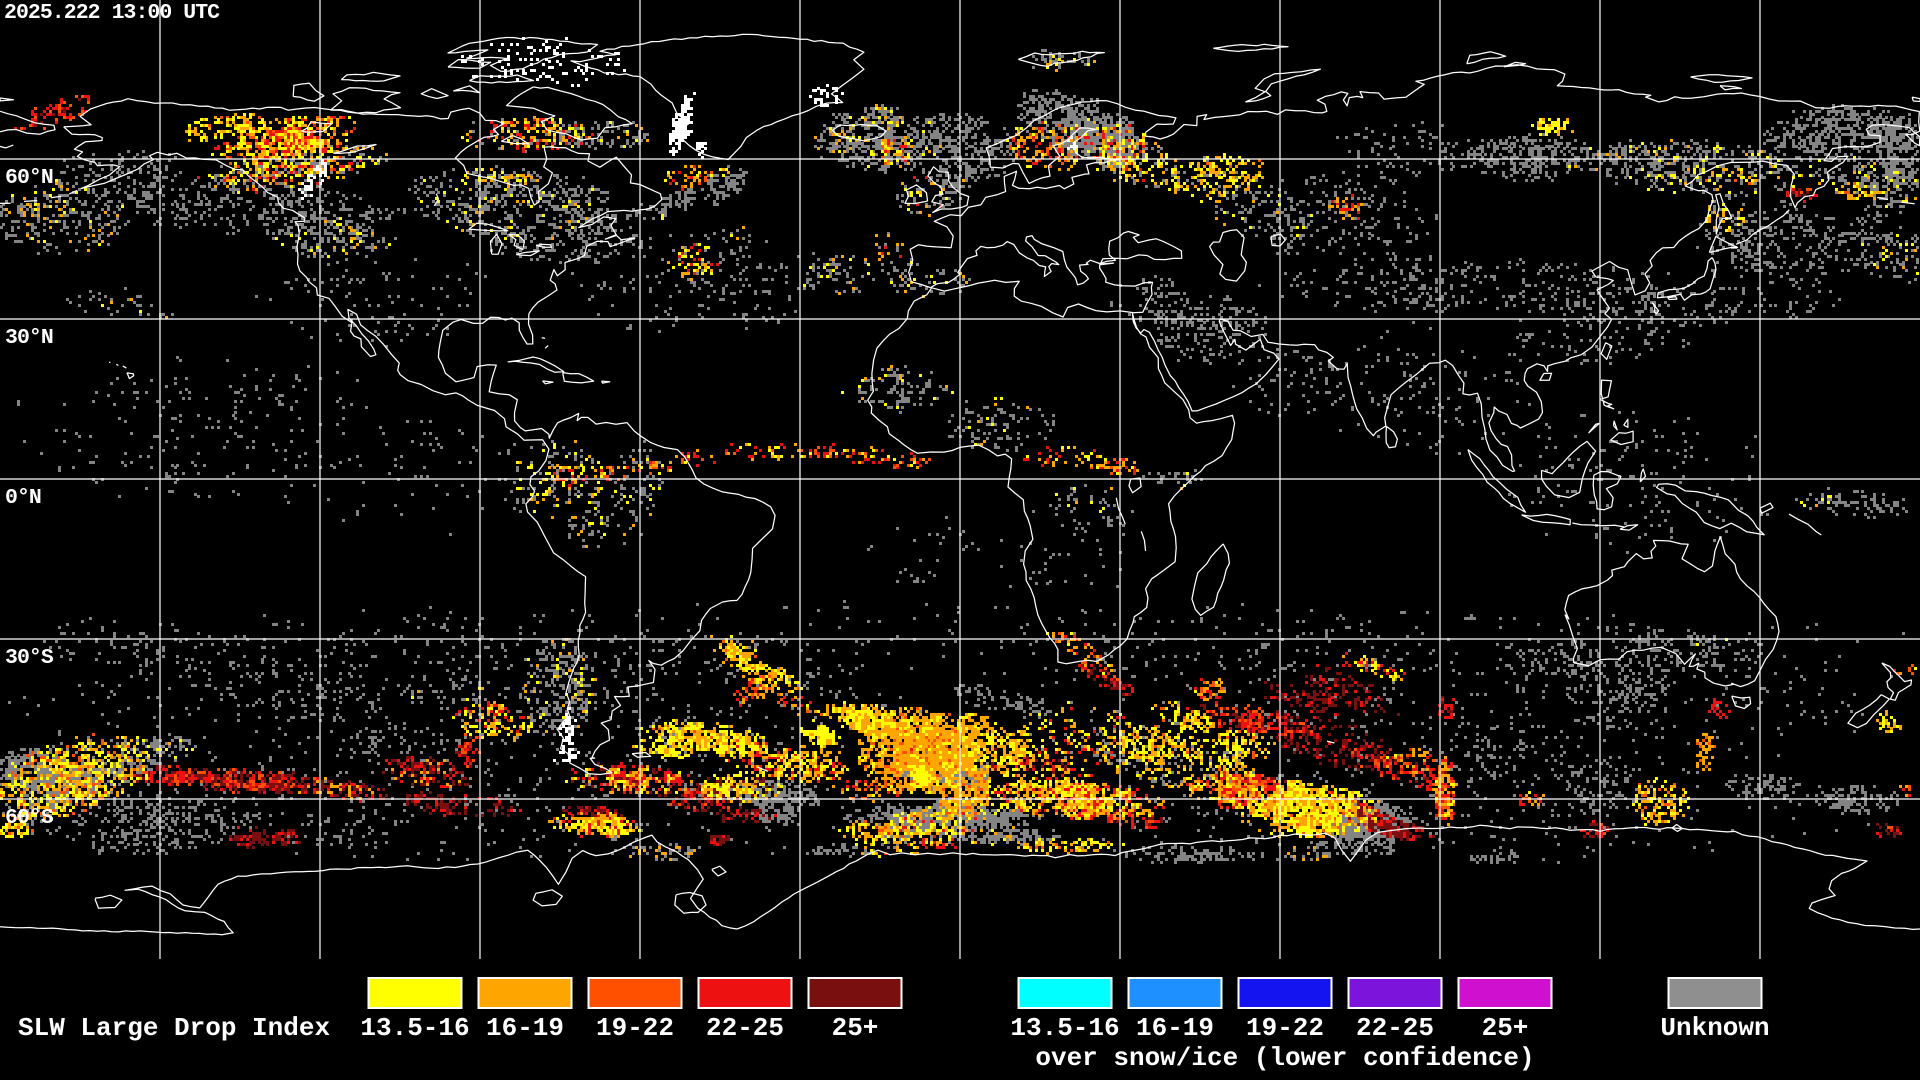  I want to click on svg-text: 60°S, so click(29, 818).